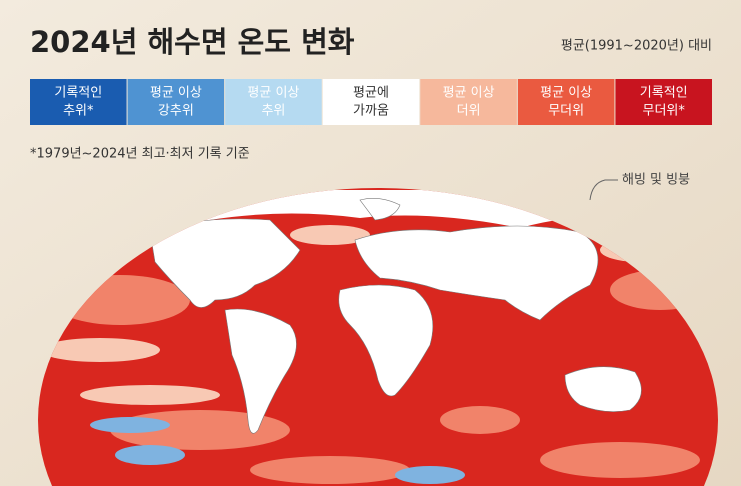 This screenshot has width=741, height=486. Describe the element at coordinates (371, 93) in the screenshot. I see `legend-label: 평균에` at that location.